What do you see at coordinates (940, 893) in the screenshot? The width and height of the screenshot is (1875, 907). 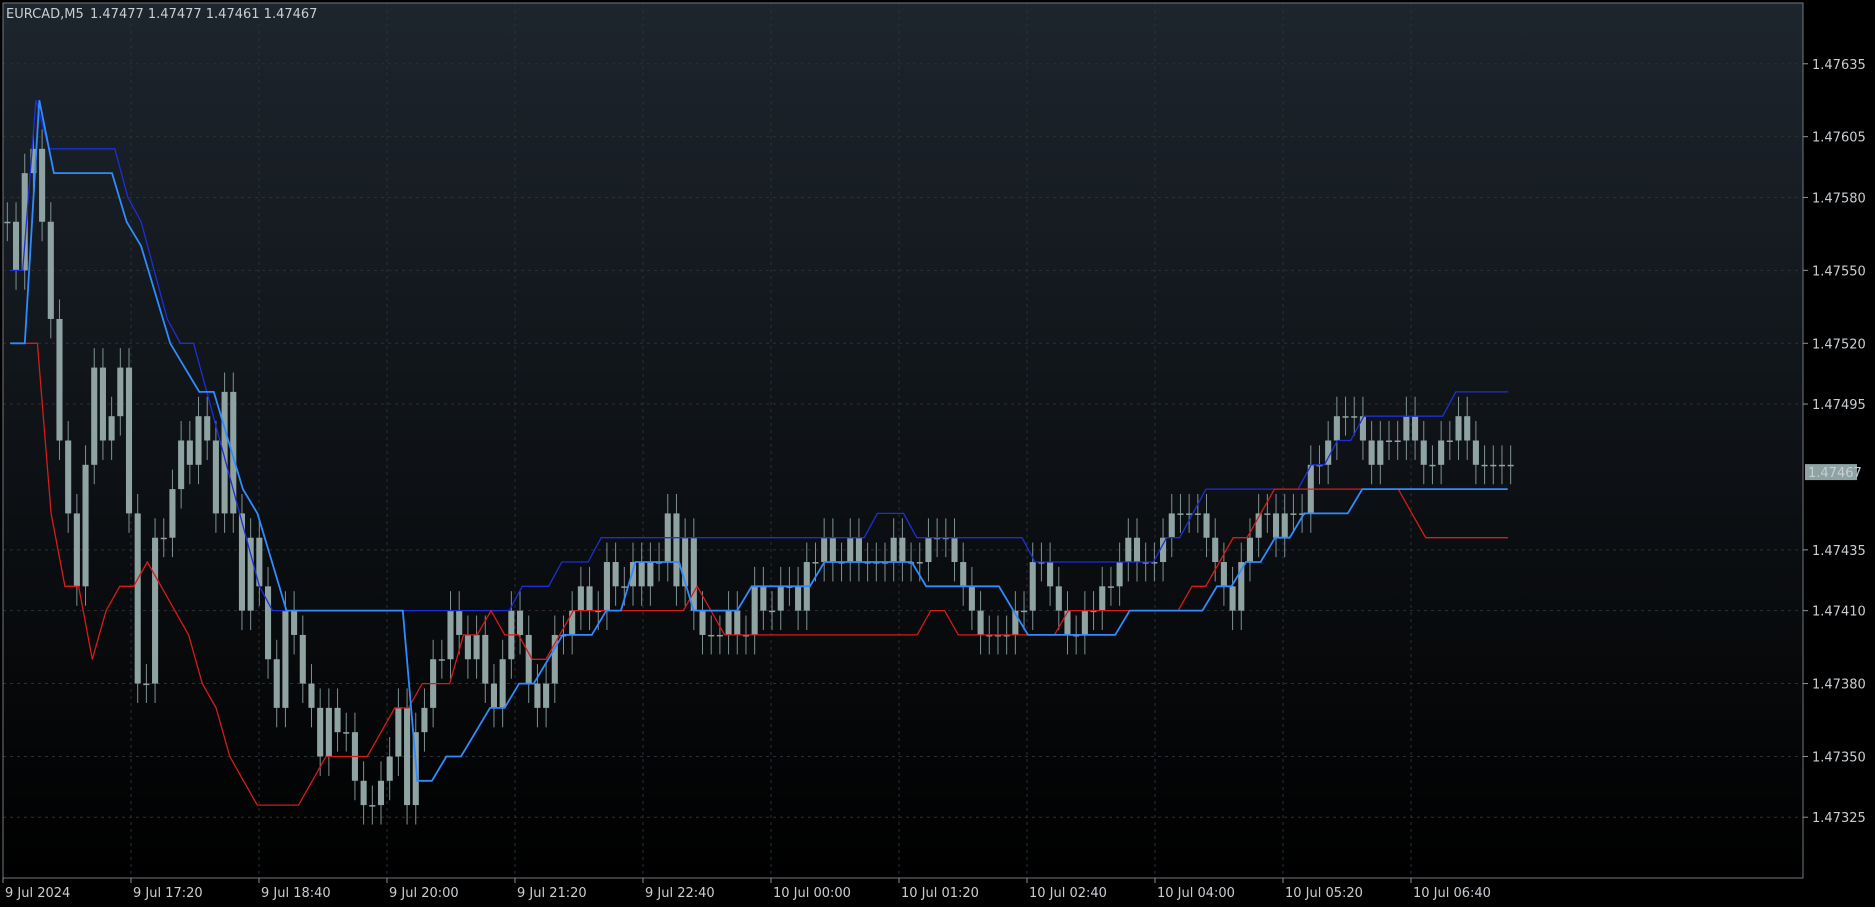 I see `x-tick-label: 10 Jul 01:20` at bounding box center [940, 893].